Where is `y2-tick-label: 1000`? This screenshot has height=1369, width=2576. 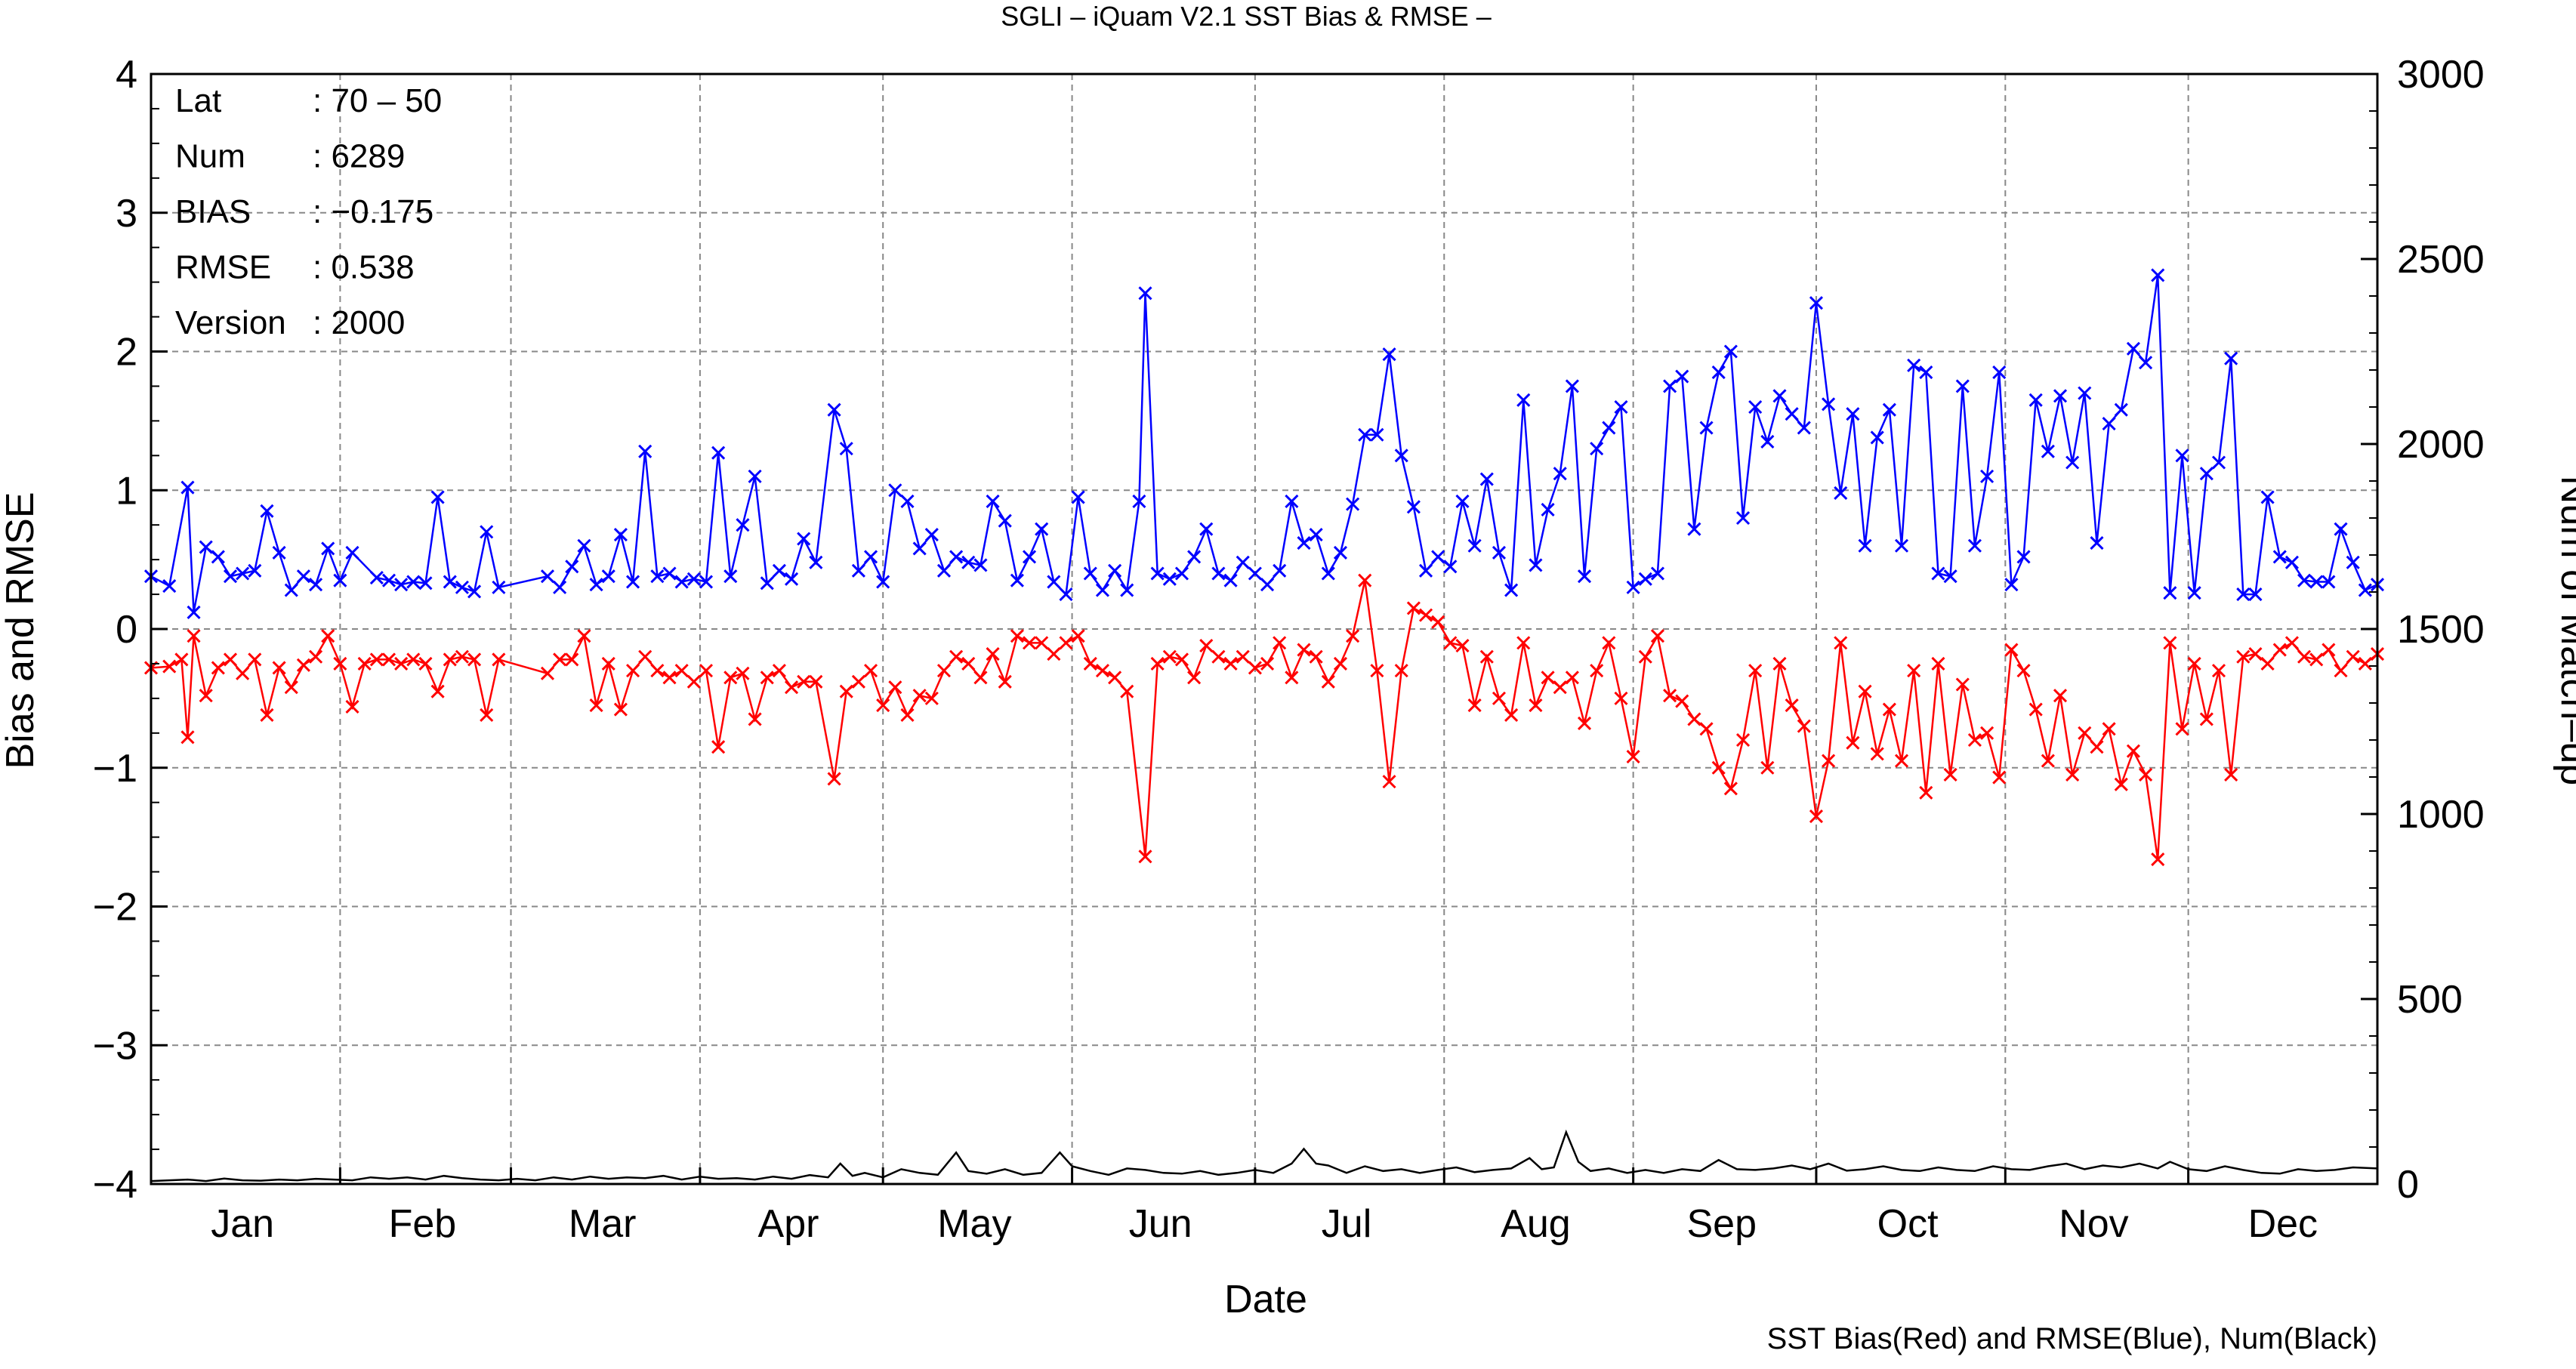
y2-tick-label: 1000 is located at coordinates (2441, 815).